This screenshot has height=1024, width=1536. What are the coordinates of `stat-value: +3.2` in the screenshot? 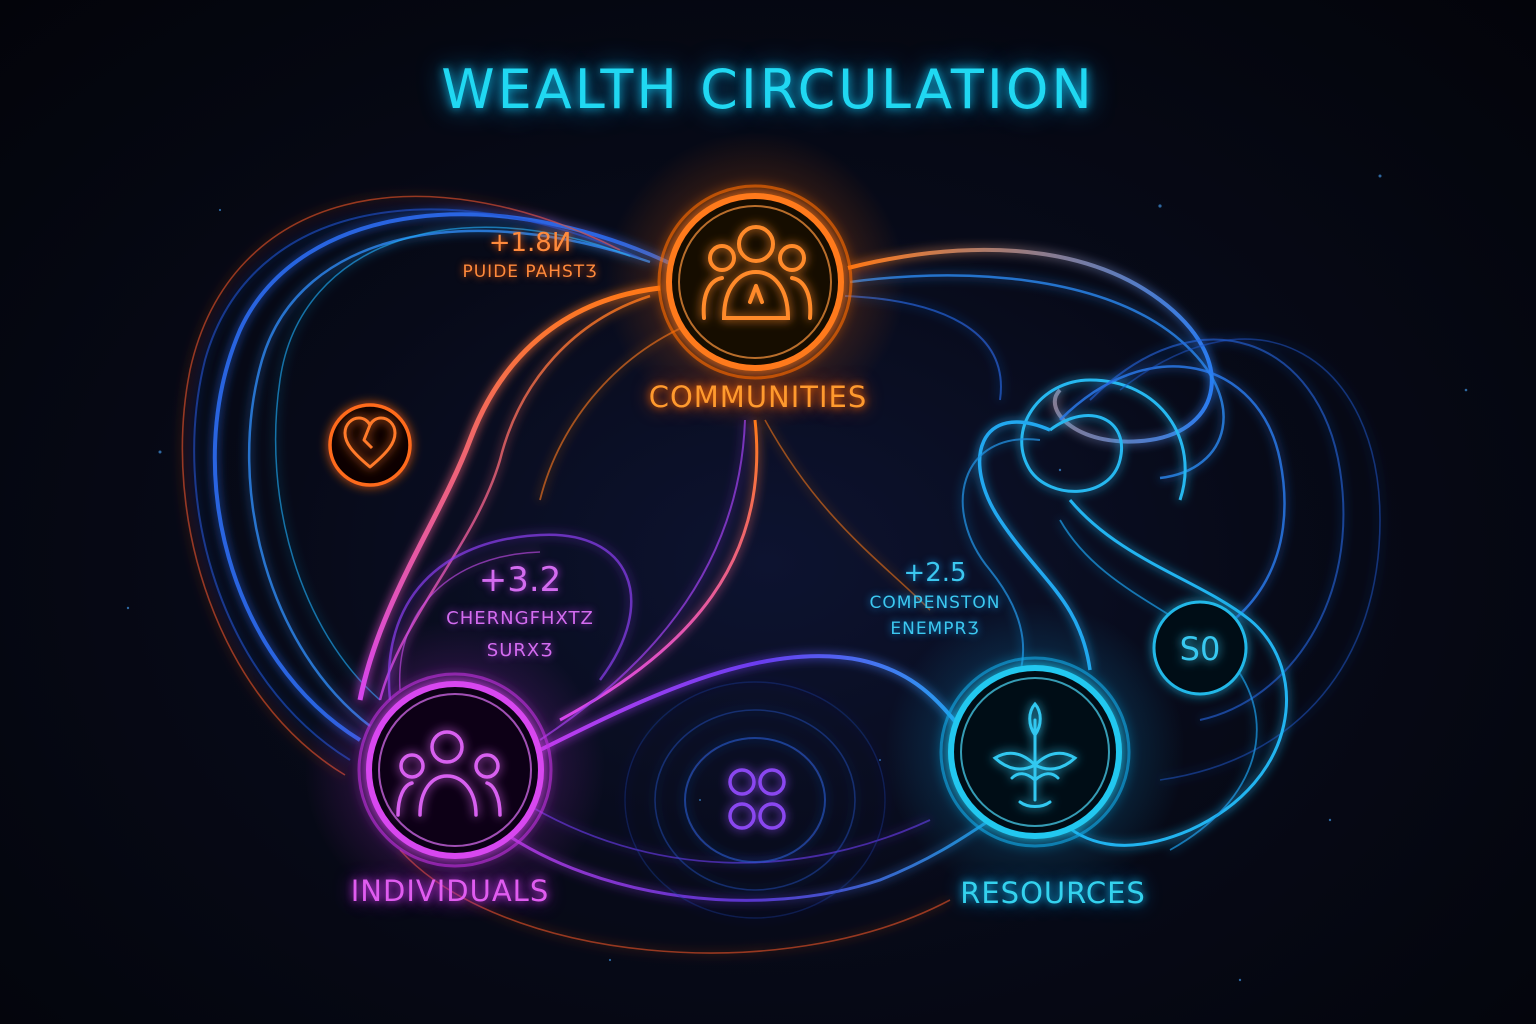 It's located at (520, 580).